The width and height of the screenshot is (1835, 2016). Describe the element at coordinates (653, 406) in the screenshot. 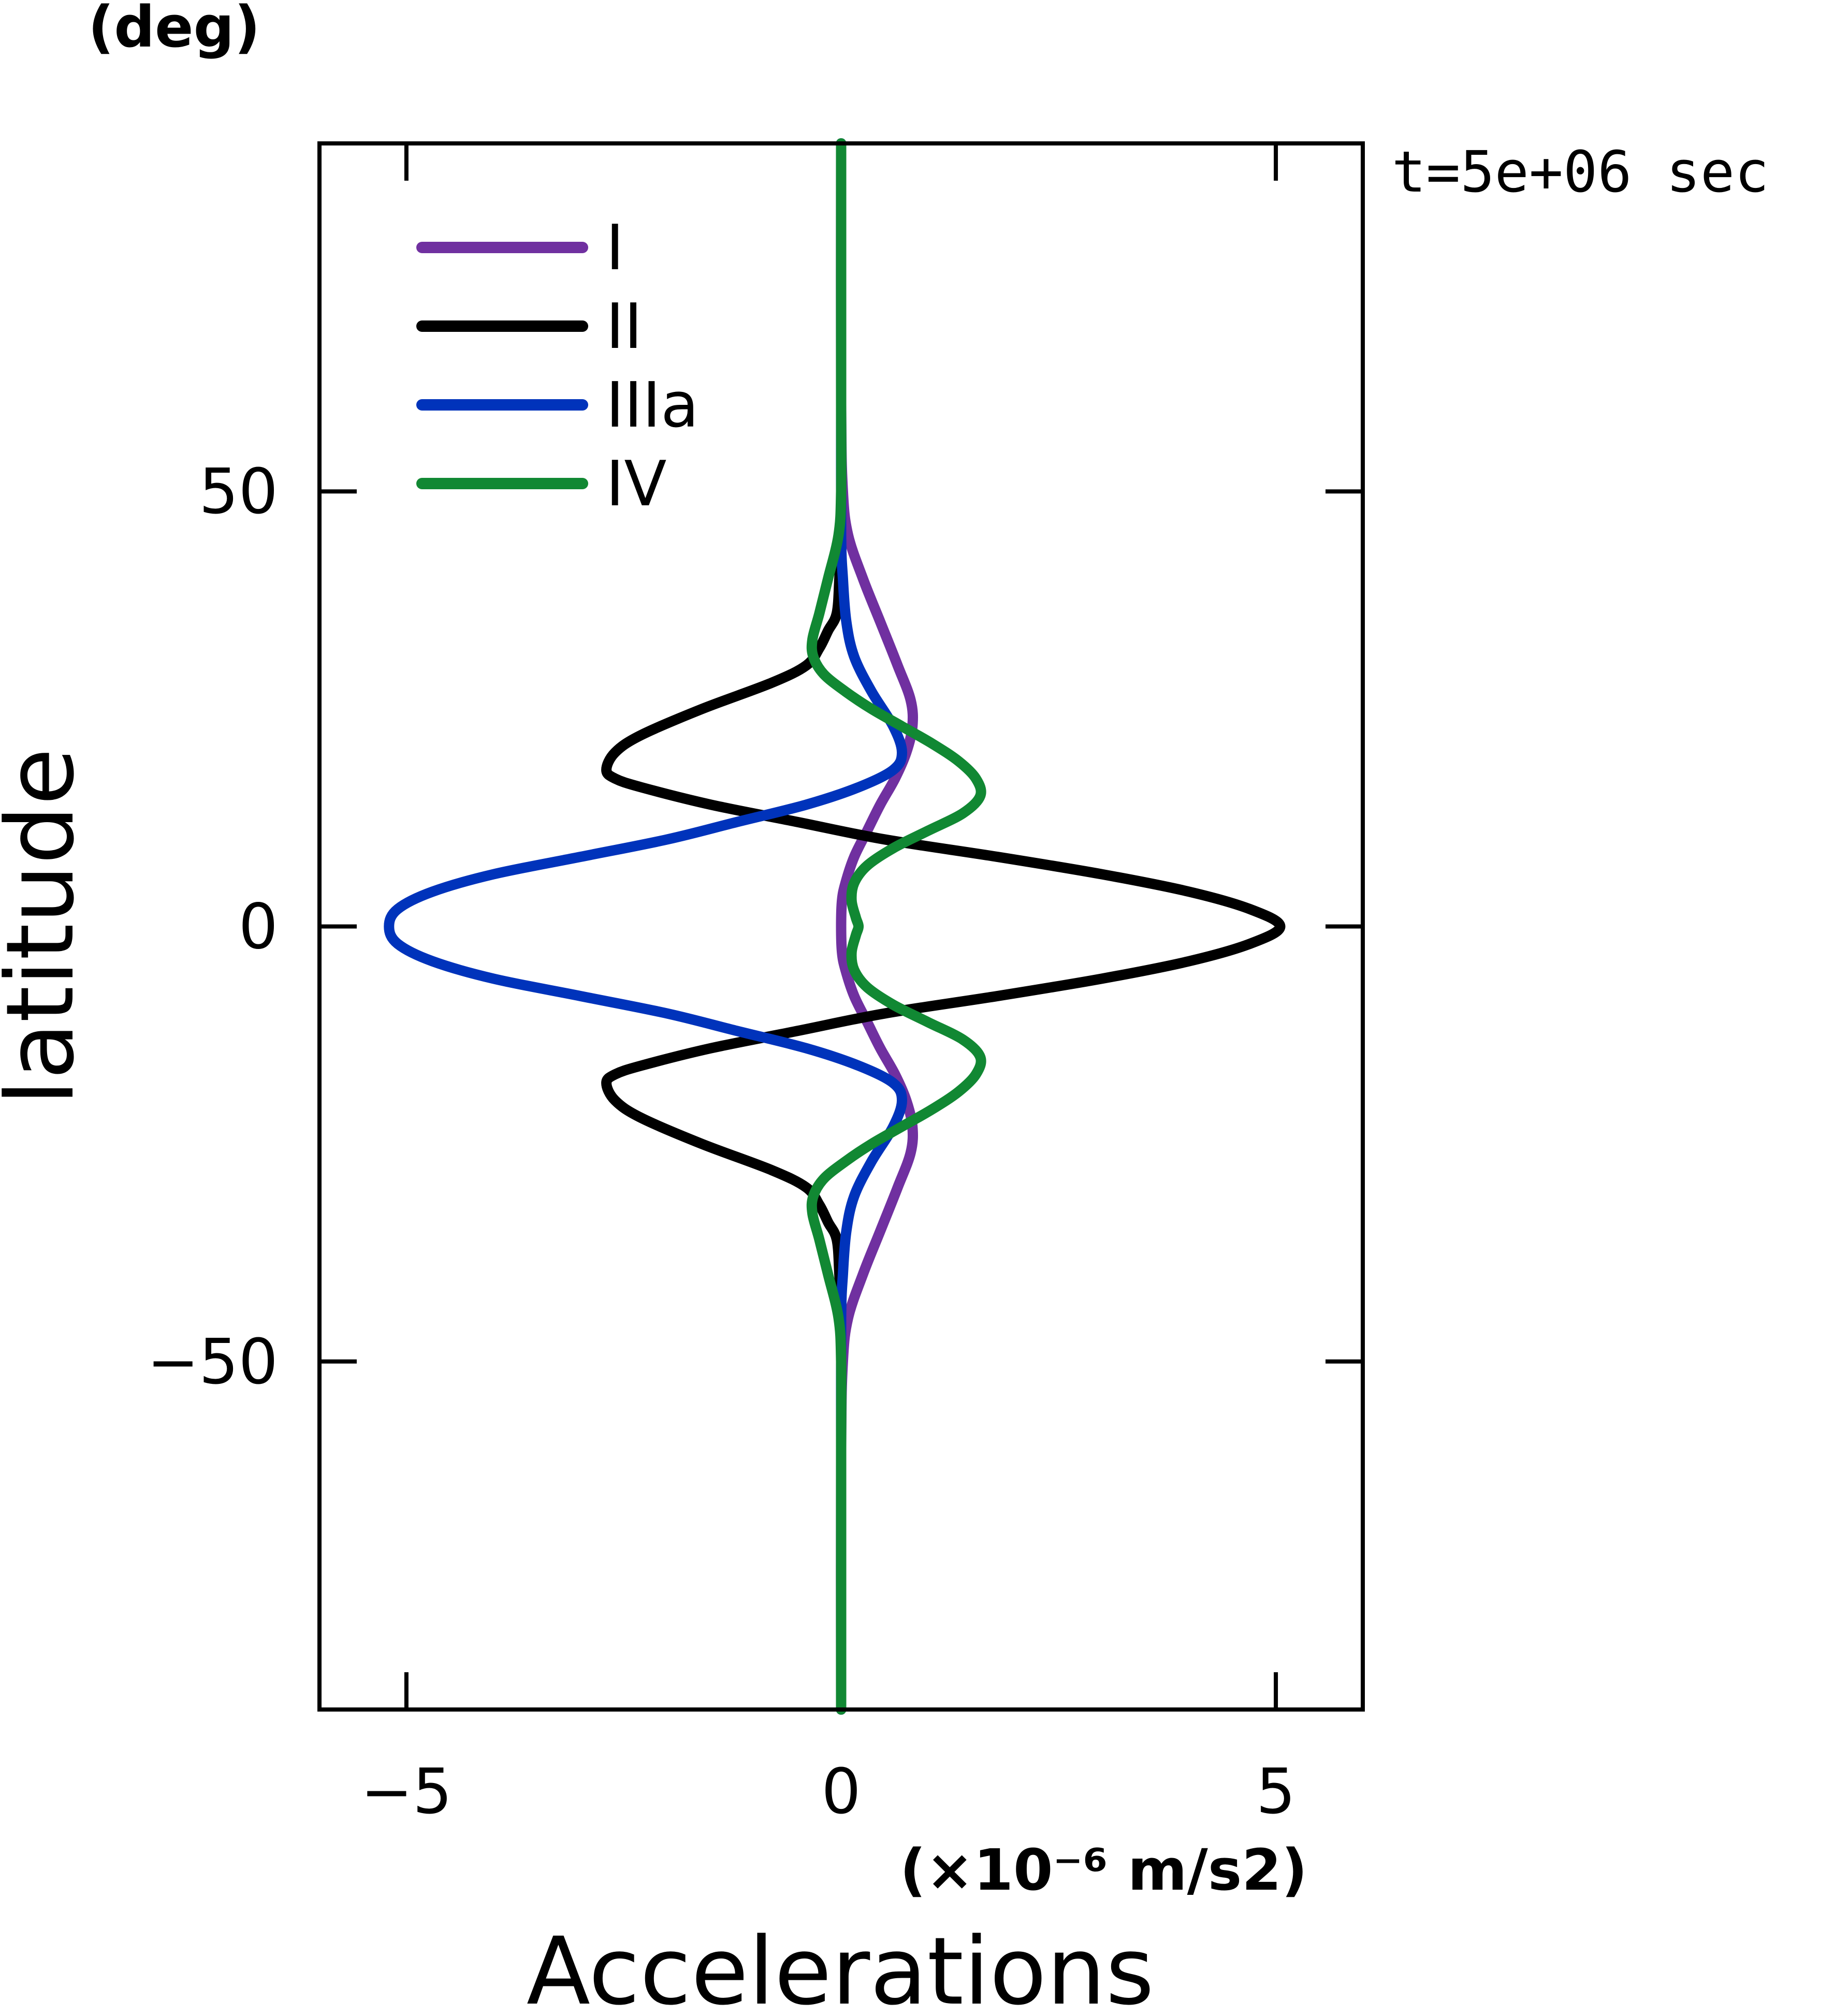

I see `legend-label-iiia: IIIa` at that location.